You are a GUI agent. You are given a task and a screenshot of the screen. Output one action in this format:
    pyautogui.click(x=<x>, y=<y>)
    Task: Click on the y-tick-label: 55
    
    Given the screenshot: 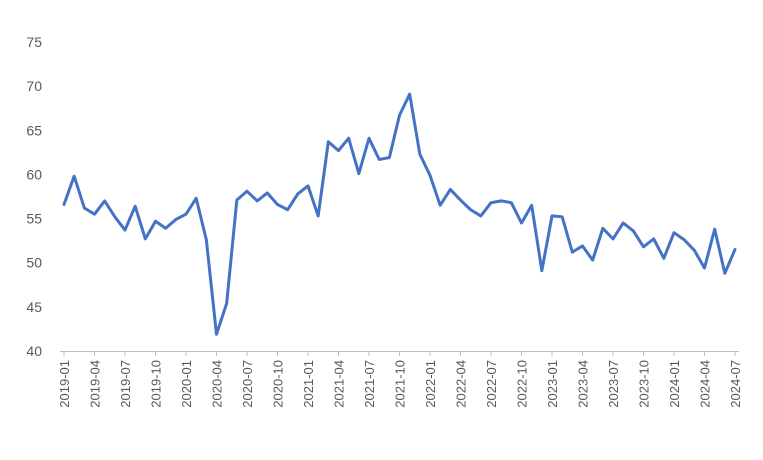 What is the action you would take?
    pyautogui.click(x=34, y=219)
    